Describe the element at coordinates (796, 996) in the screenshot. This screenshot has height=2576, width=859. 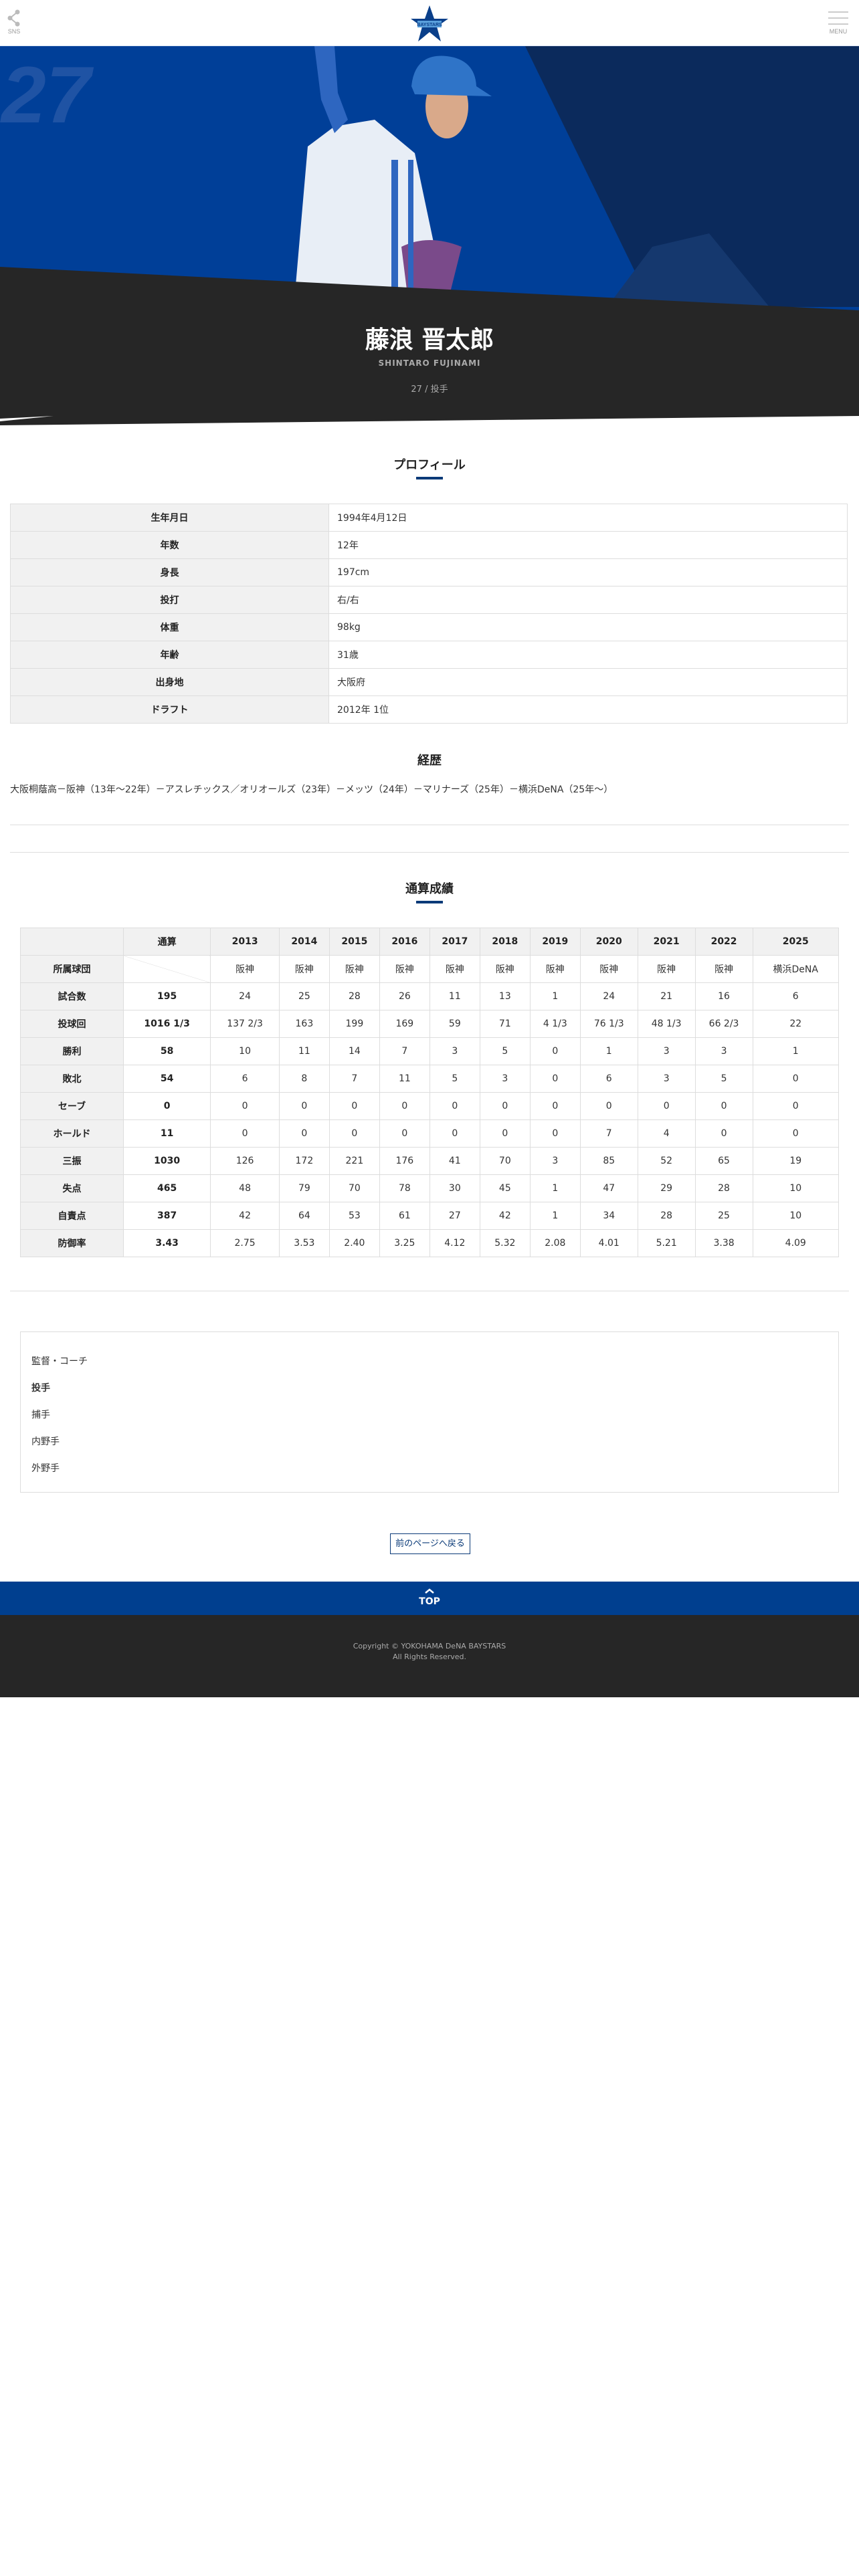
I see `stat-cell: 6` at that location.